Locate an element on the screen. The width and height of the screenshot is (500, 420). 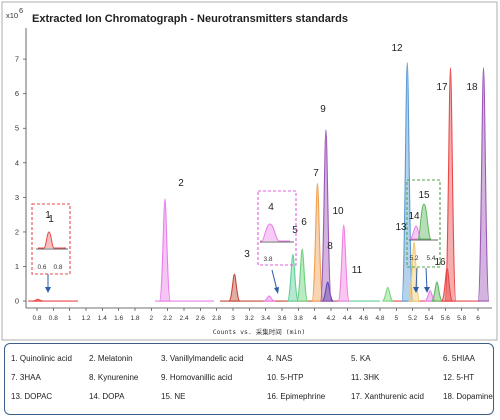
x-tick-label: 2.4 is located at coordinates (183, 318).